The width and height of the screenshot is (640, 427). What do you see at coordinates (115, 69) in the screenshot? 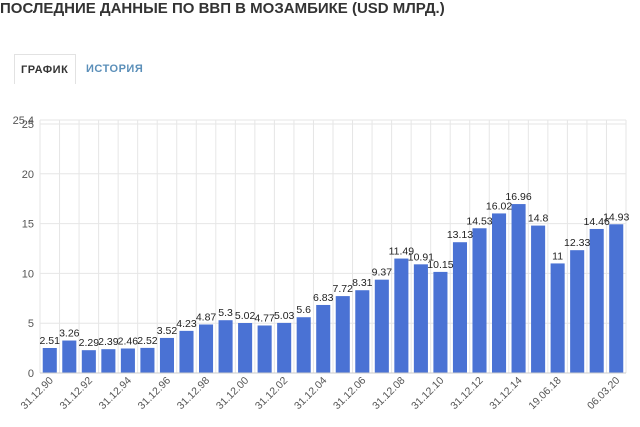
I see `tab-history: ИСТОРИЯ` at bounding box center [115, 69].